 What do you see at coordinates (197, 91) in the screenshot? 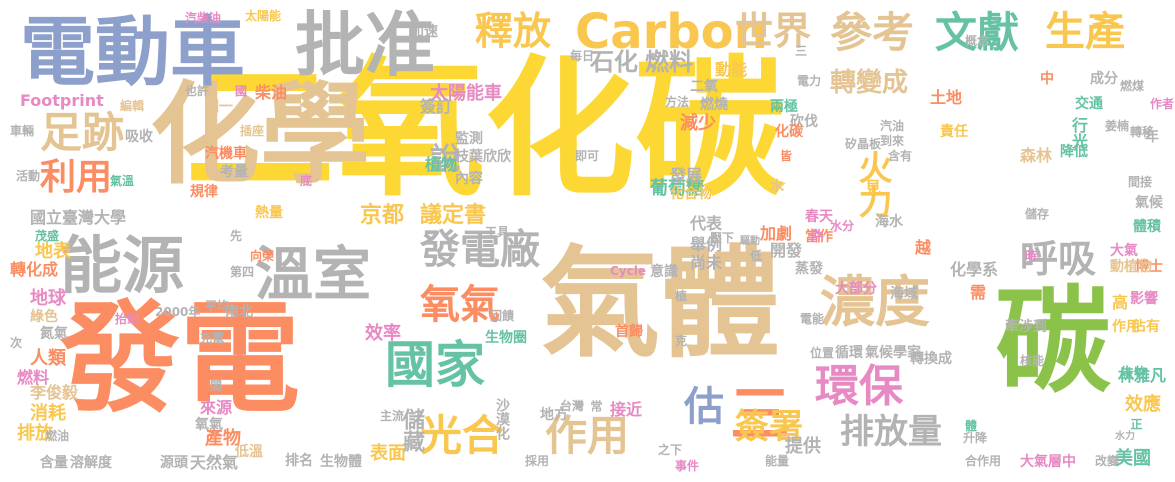
I see `word-131: 也許` at bounding box center [197, 91].